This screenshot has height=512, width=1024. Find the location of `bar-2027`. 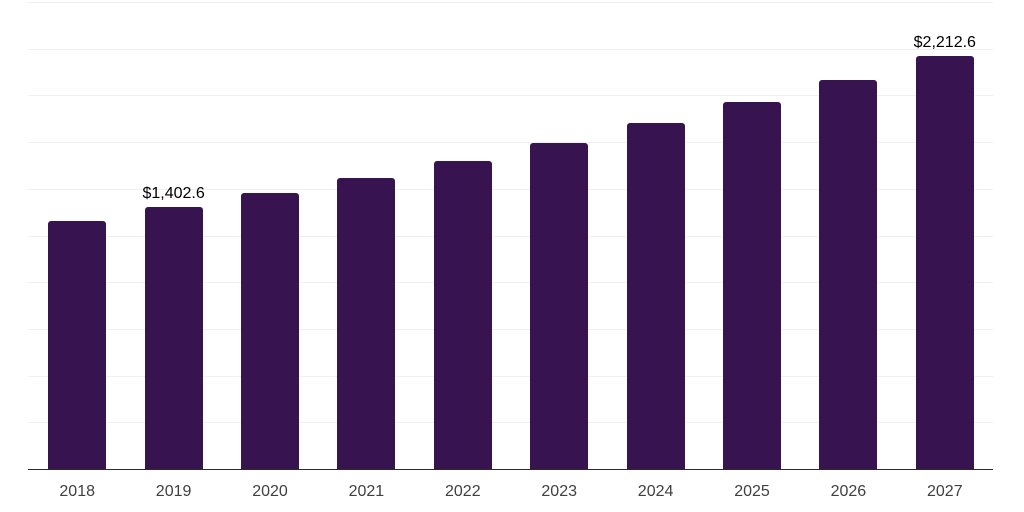

bar-2027 is located at coordinates (944, 262).